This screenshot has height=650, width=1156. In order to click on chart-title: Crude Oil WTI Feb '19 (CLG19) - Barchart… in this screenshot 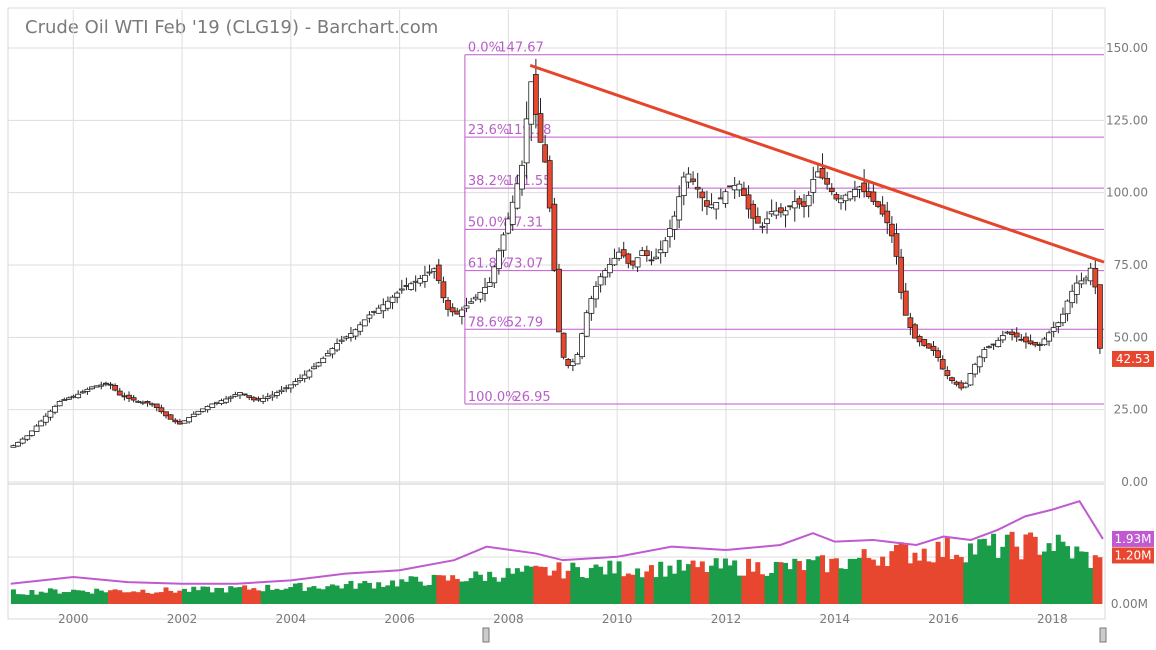, I will do `click(232, 27)`.